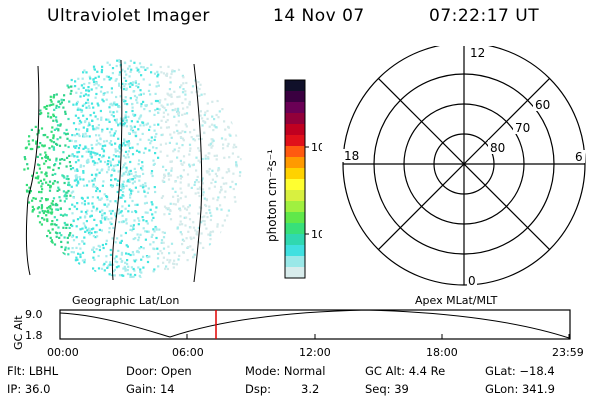 The height and width of the screenshot is (400, 600). Describe the element at coordinates (316, 147) in the screenshot. I see `colorbar-ticklabel-100: 100` at that location.